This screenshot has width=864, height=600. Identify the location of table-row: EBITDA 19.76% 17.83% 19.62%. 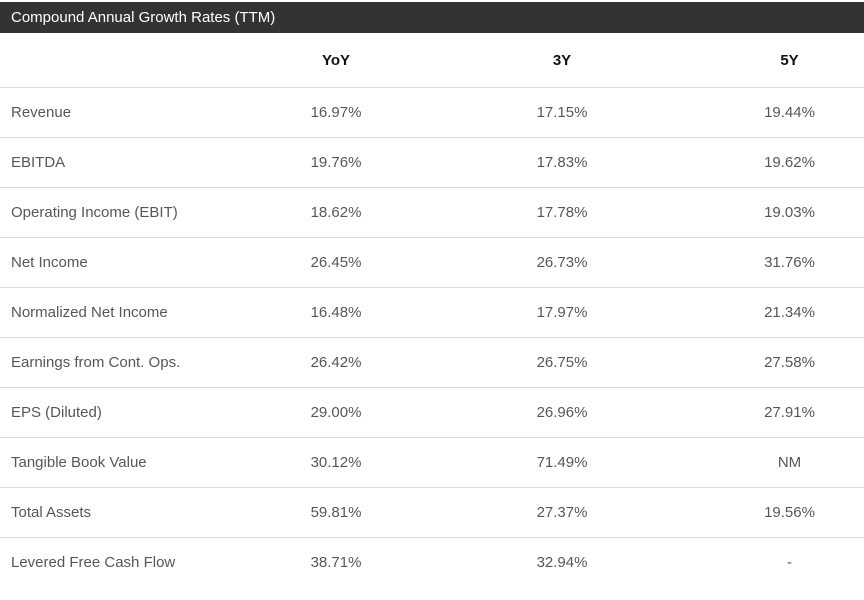
(432, 162).